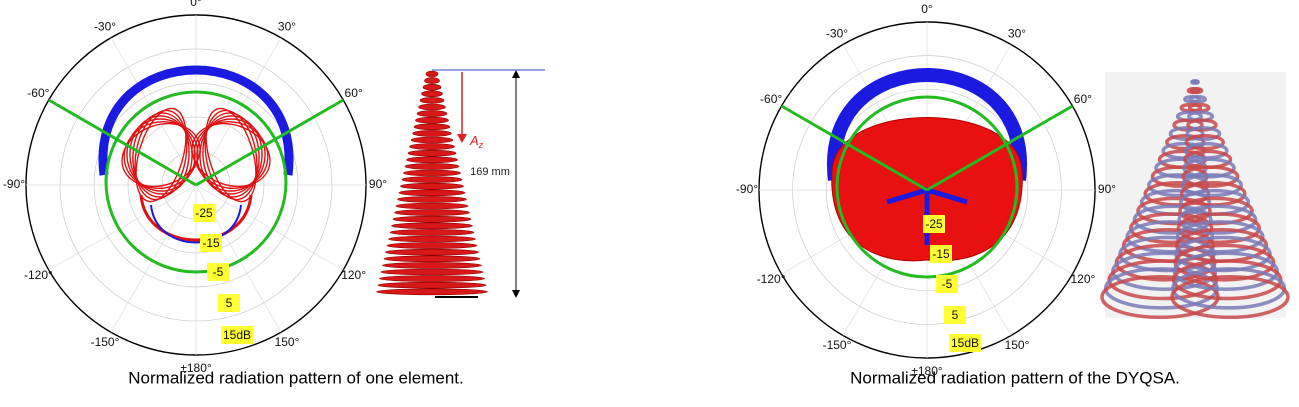  I want to click on radial-label: 5, so click(229, 303).